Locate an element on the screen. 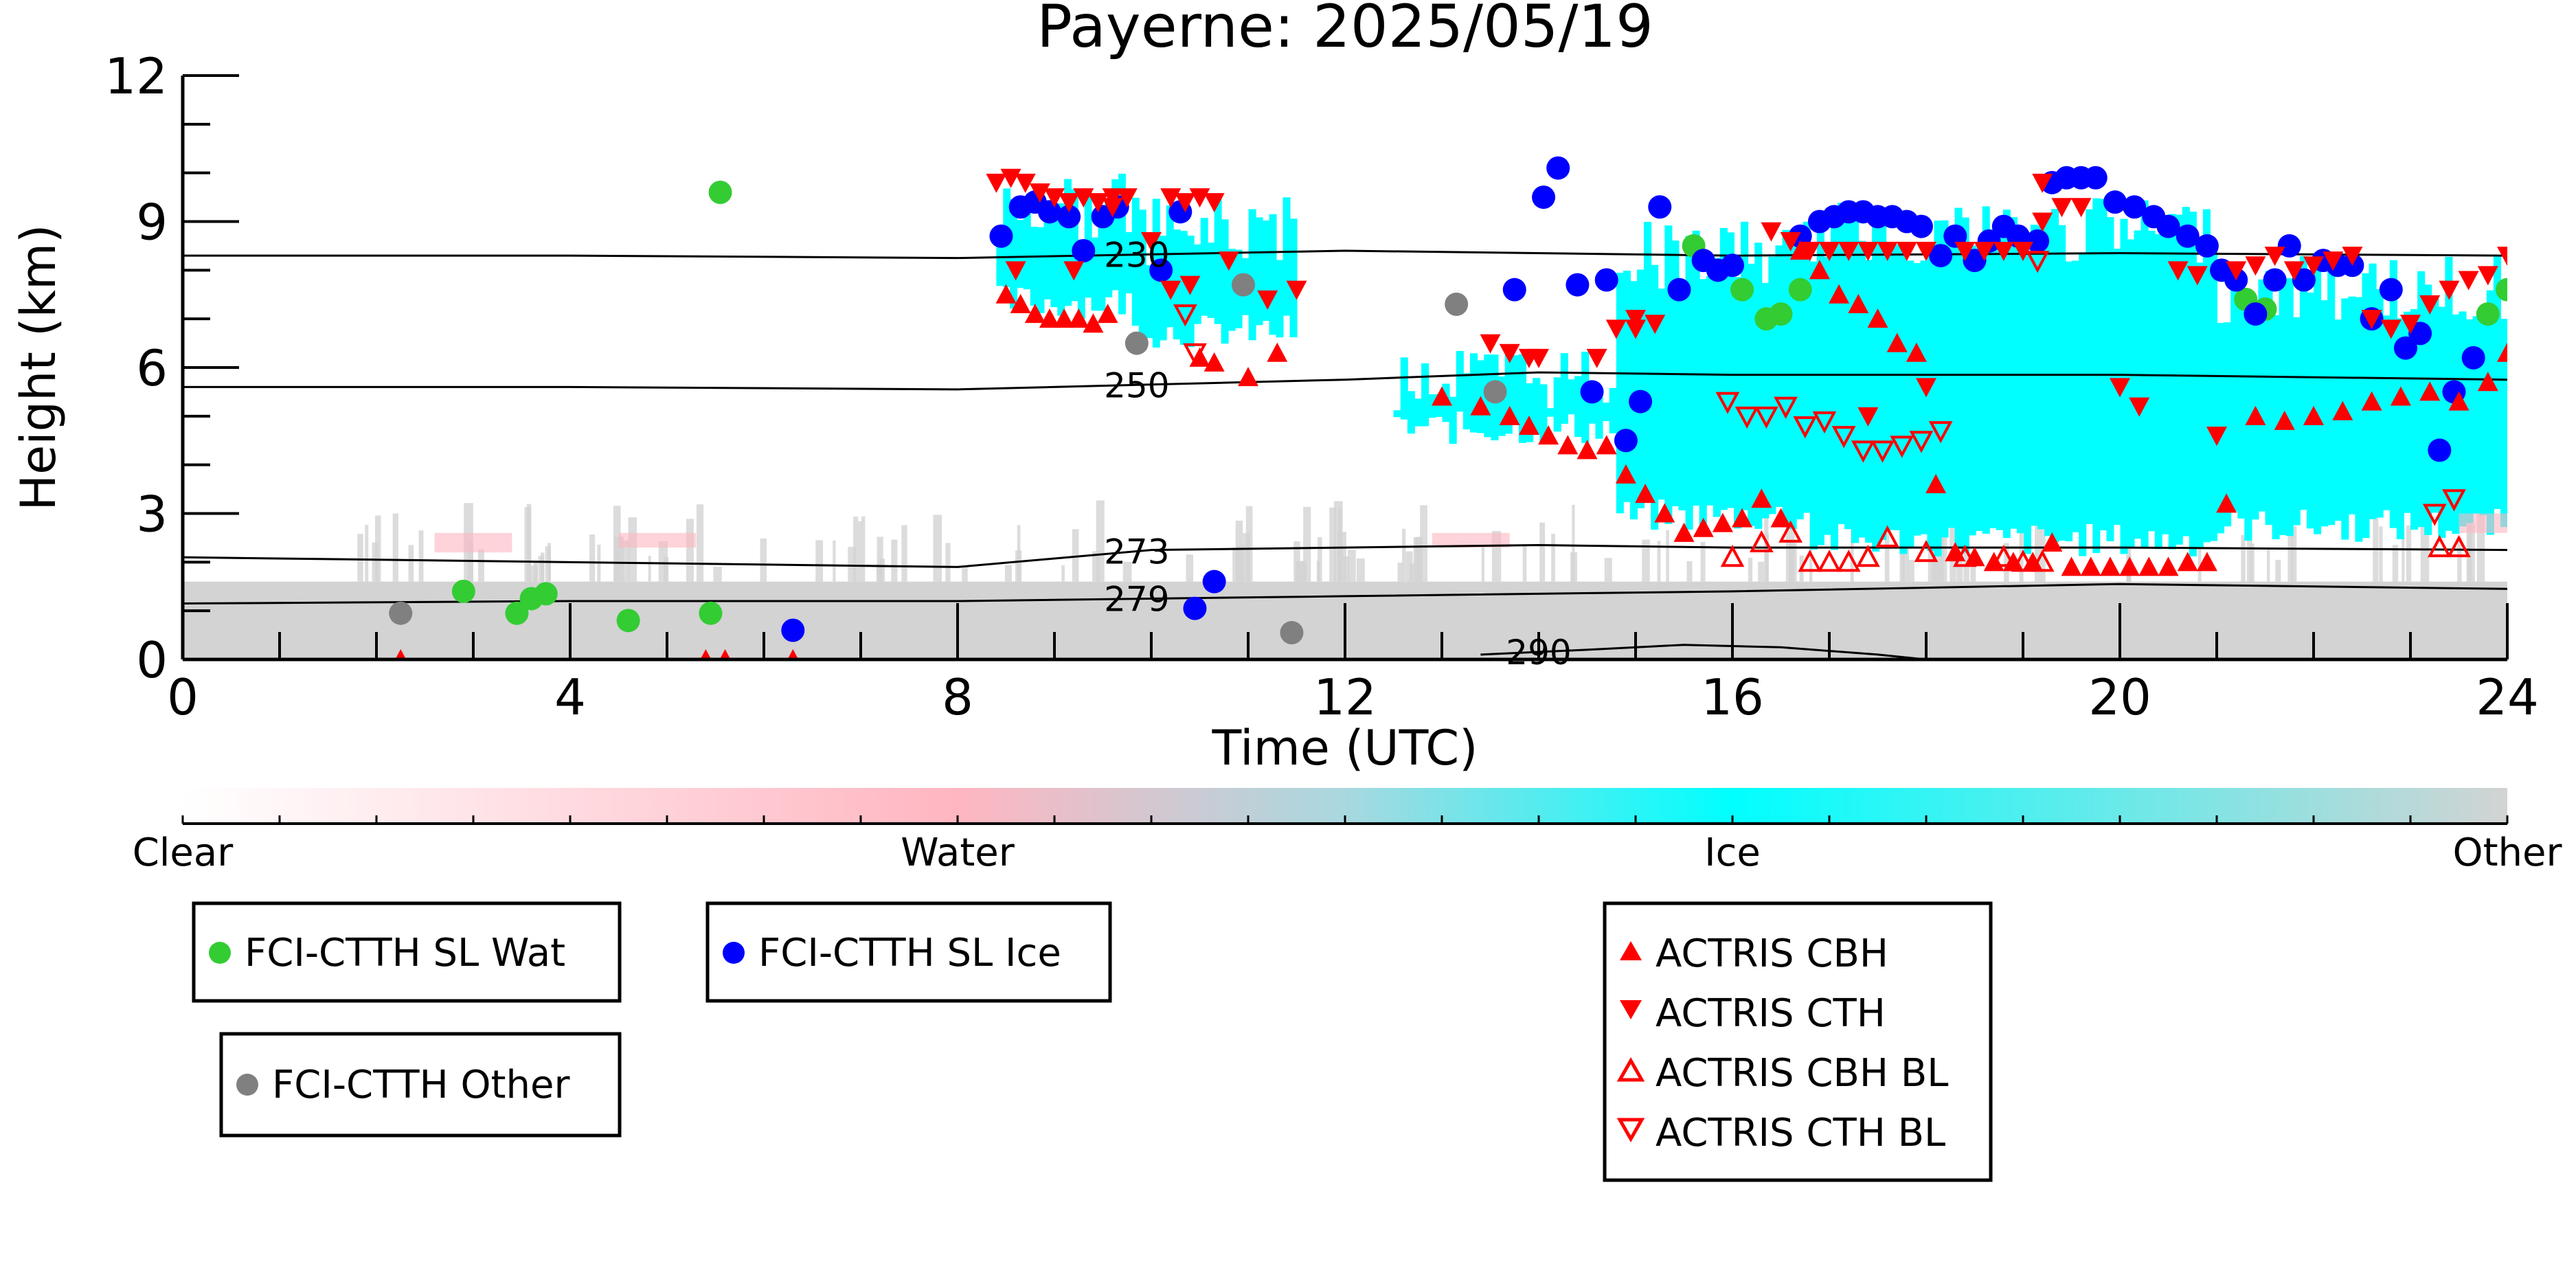 The height and width of the screenshot is (1288, 2576). contour-label-230: 230 is located at coordinates (1136, 255).